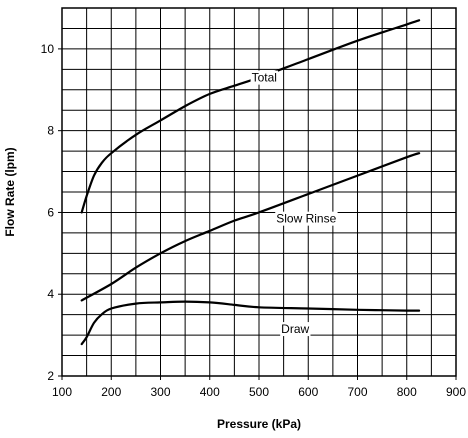 This screenshot has width=468, height=438. What do you see at coordinates (357, 392) in the screenshot?
I see `x-tick-label: 700` at bounding box center [357, 392].